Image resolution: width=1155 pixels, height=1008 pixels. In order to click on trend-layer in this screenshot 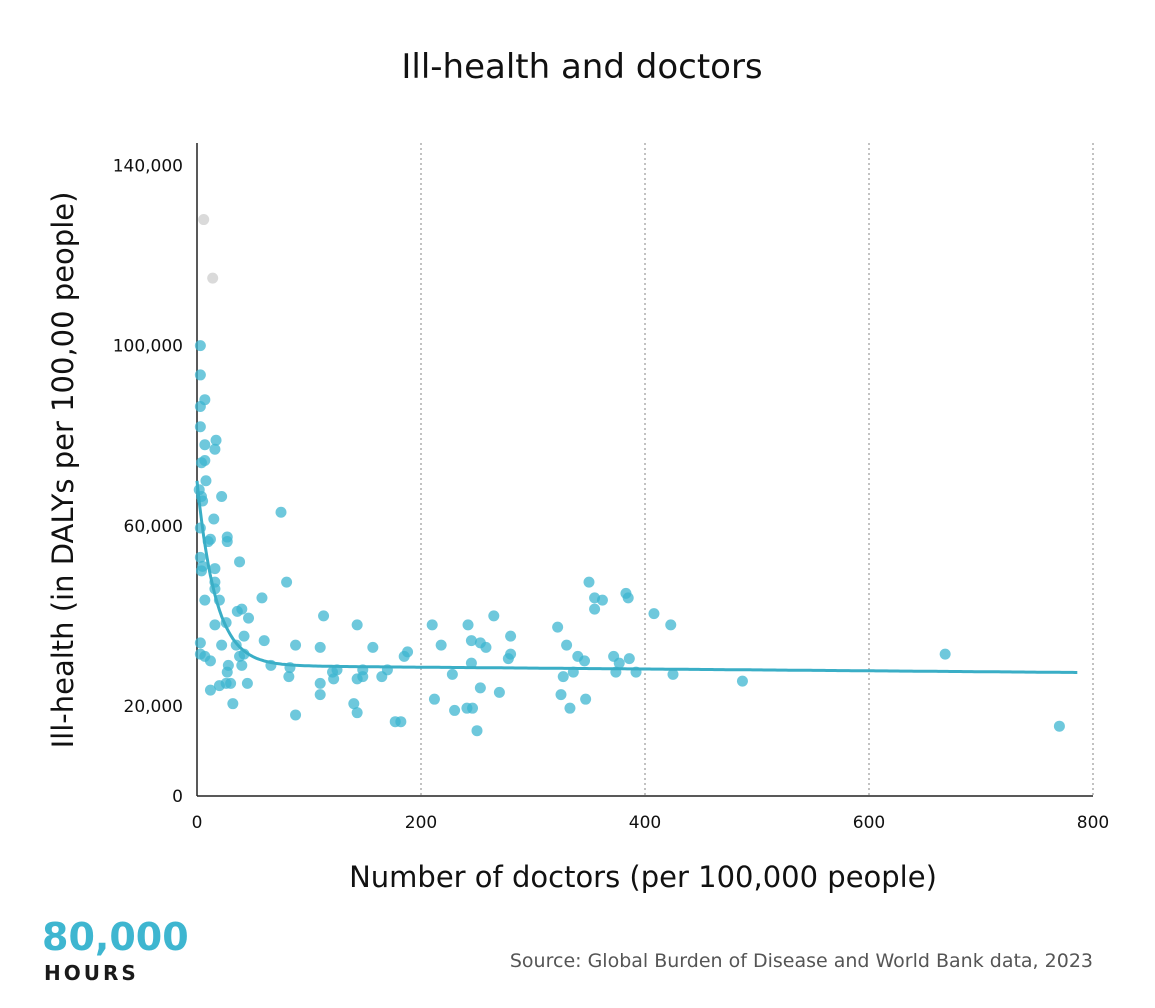, I will do `click(636, 577)`.